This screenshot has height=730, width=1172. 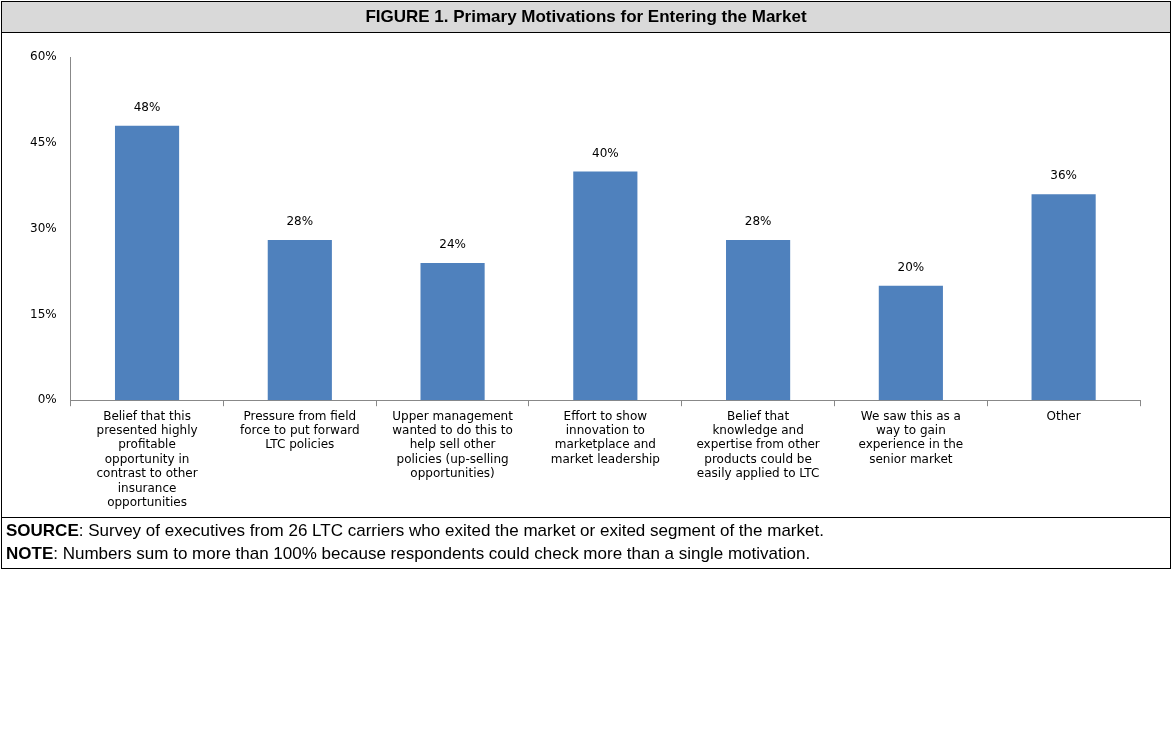 I want to click on data-label: 36%, so click(x=1063, y=175).